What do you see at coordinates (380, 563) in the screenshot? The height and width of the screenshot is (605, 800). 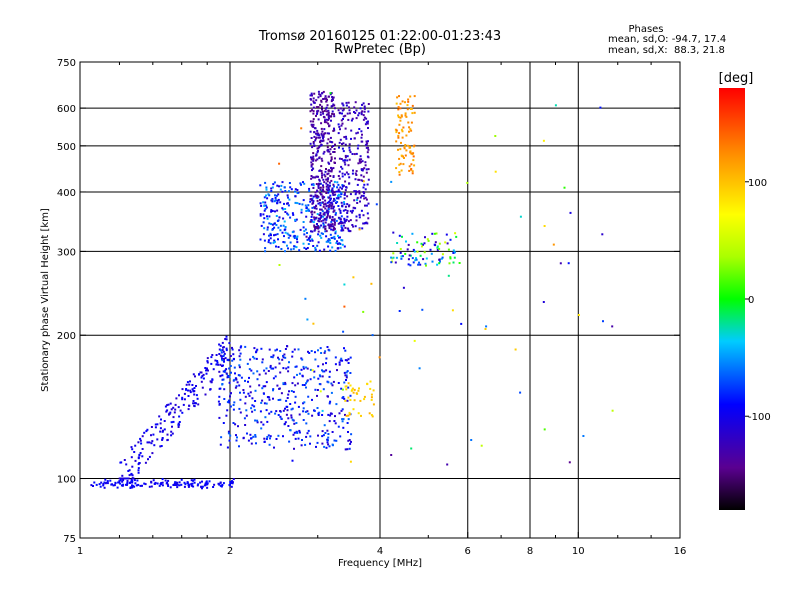 I see `x-axis-label: Frequency [MHz]` at bounding box center [380, 563].